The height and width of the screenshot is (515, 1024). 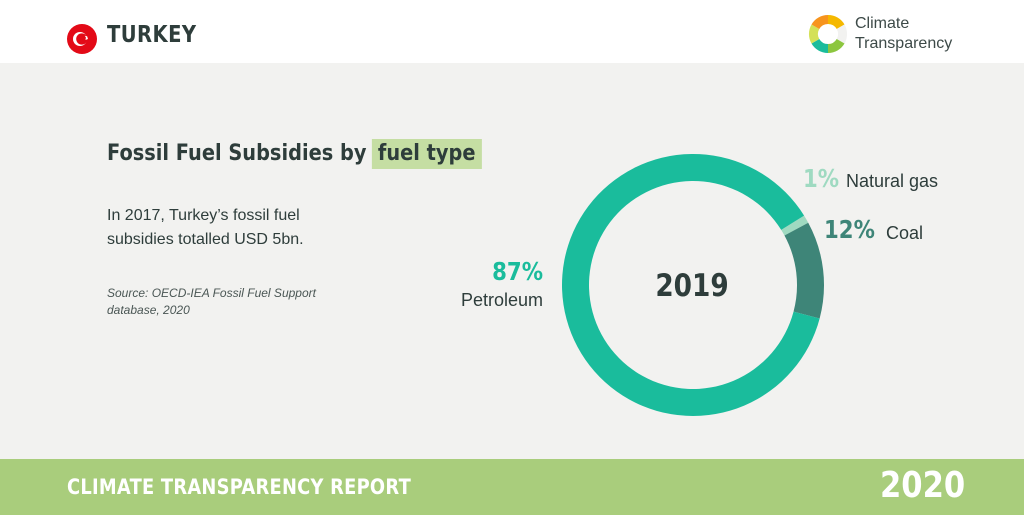 What do you see at coordinates (237, 153) in the screenshot?
I see `title-prefix: Fossil Fuel Subsidies by` at bounding box center [237, 153].